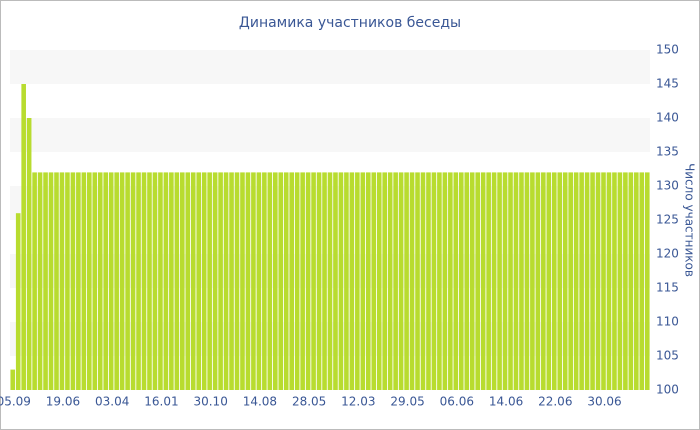 Image resolution: width=700 pixels, height=430 pixels. What do you see at coordinates (667, 50) in the screenshot?
I see `y-tick-label: 150` at bounding box center [667, 50].